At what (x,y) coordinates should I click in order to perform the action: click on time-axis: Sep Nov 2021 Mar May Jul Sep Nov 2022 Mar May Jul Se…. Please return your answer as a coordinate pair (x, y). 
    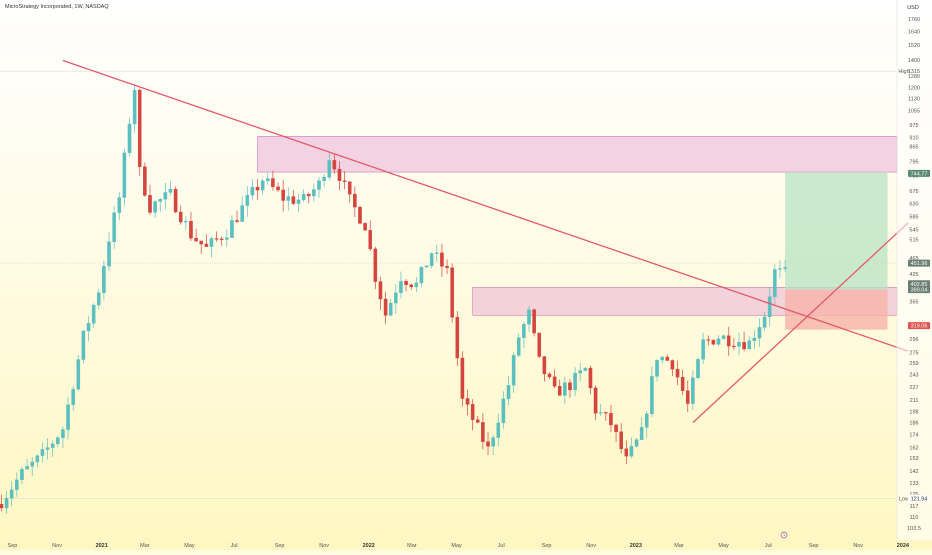
    Looking at the image, I should click on (459, 546).